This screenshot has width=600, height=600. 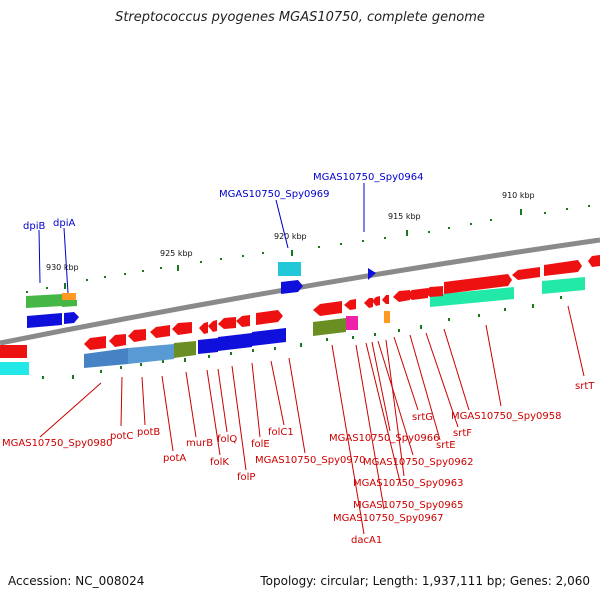 I want to click on gene-red-i10, so click(x=269, y=317).